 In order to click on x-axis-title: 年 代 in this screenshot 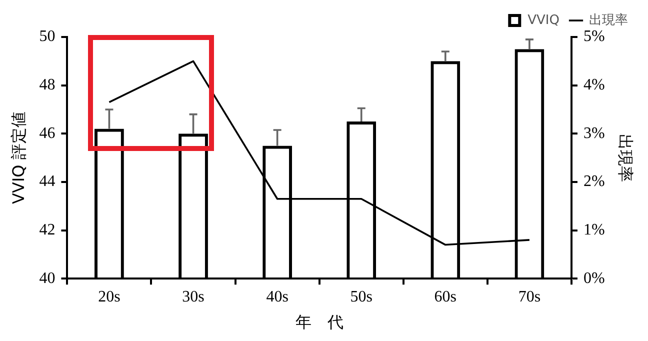, I will do `click(319, 322)`.